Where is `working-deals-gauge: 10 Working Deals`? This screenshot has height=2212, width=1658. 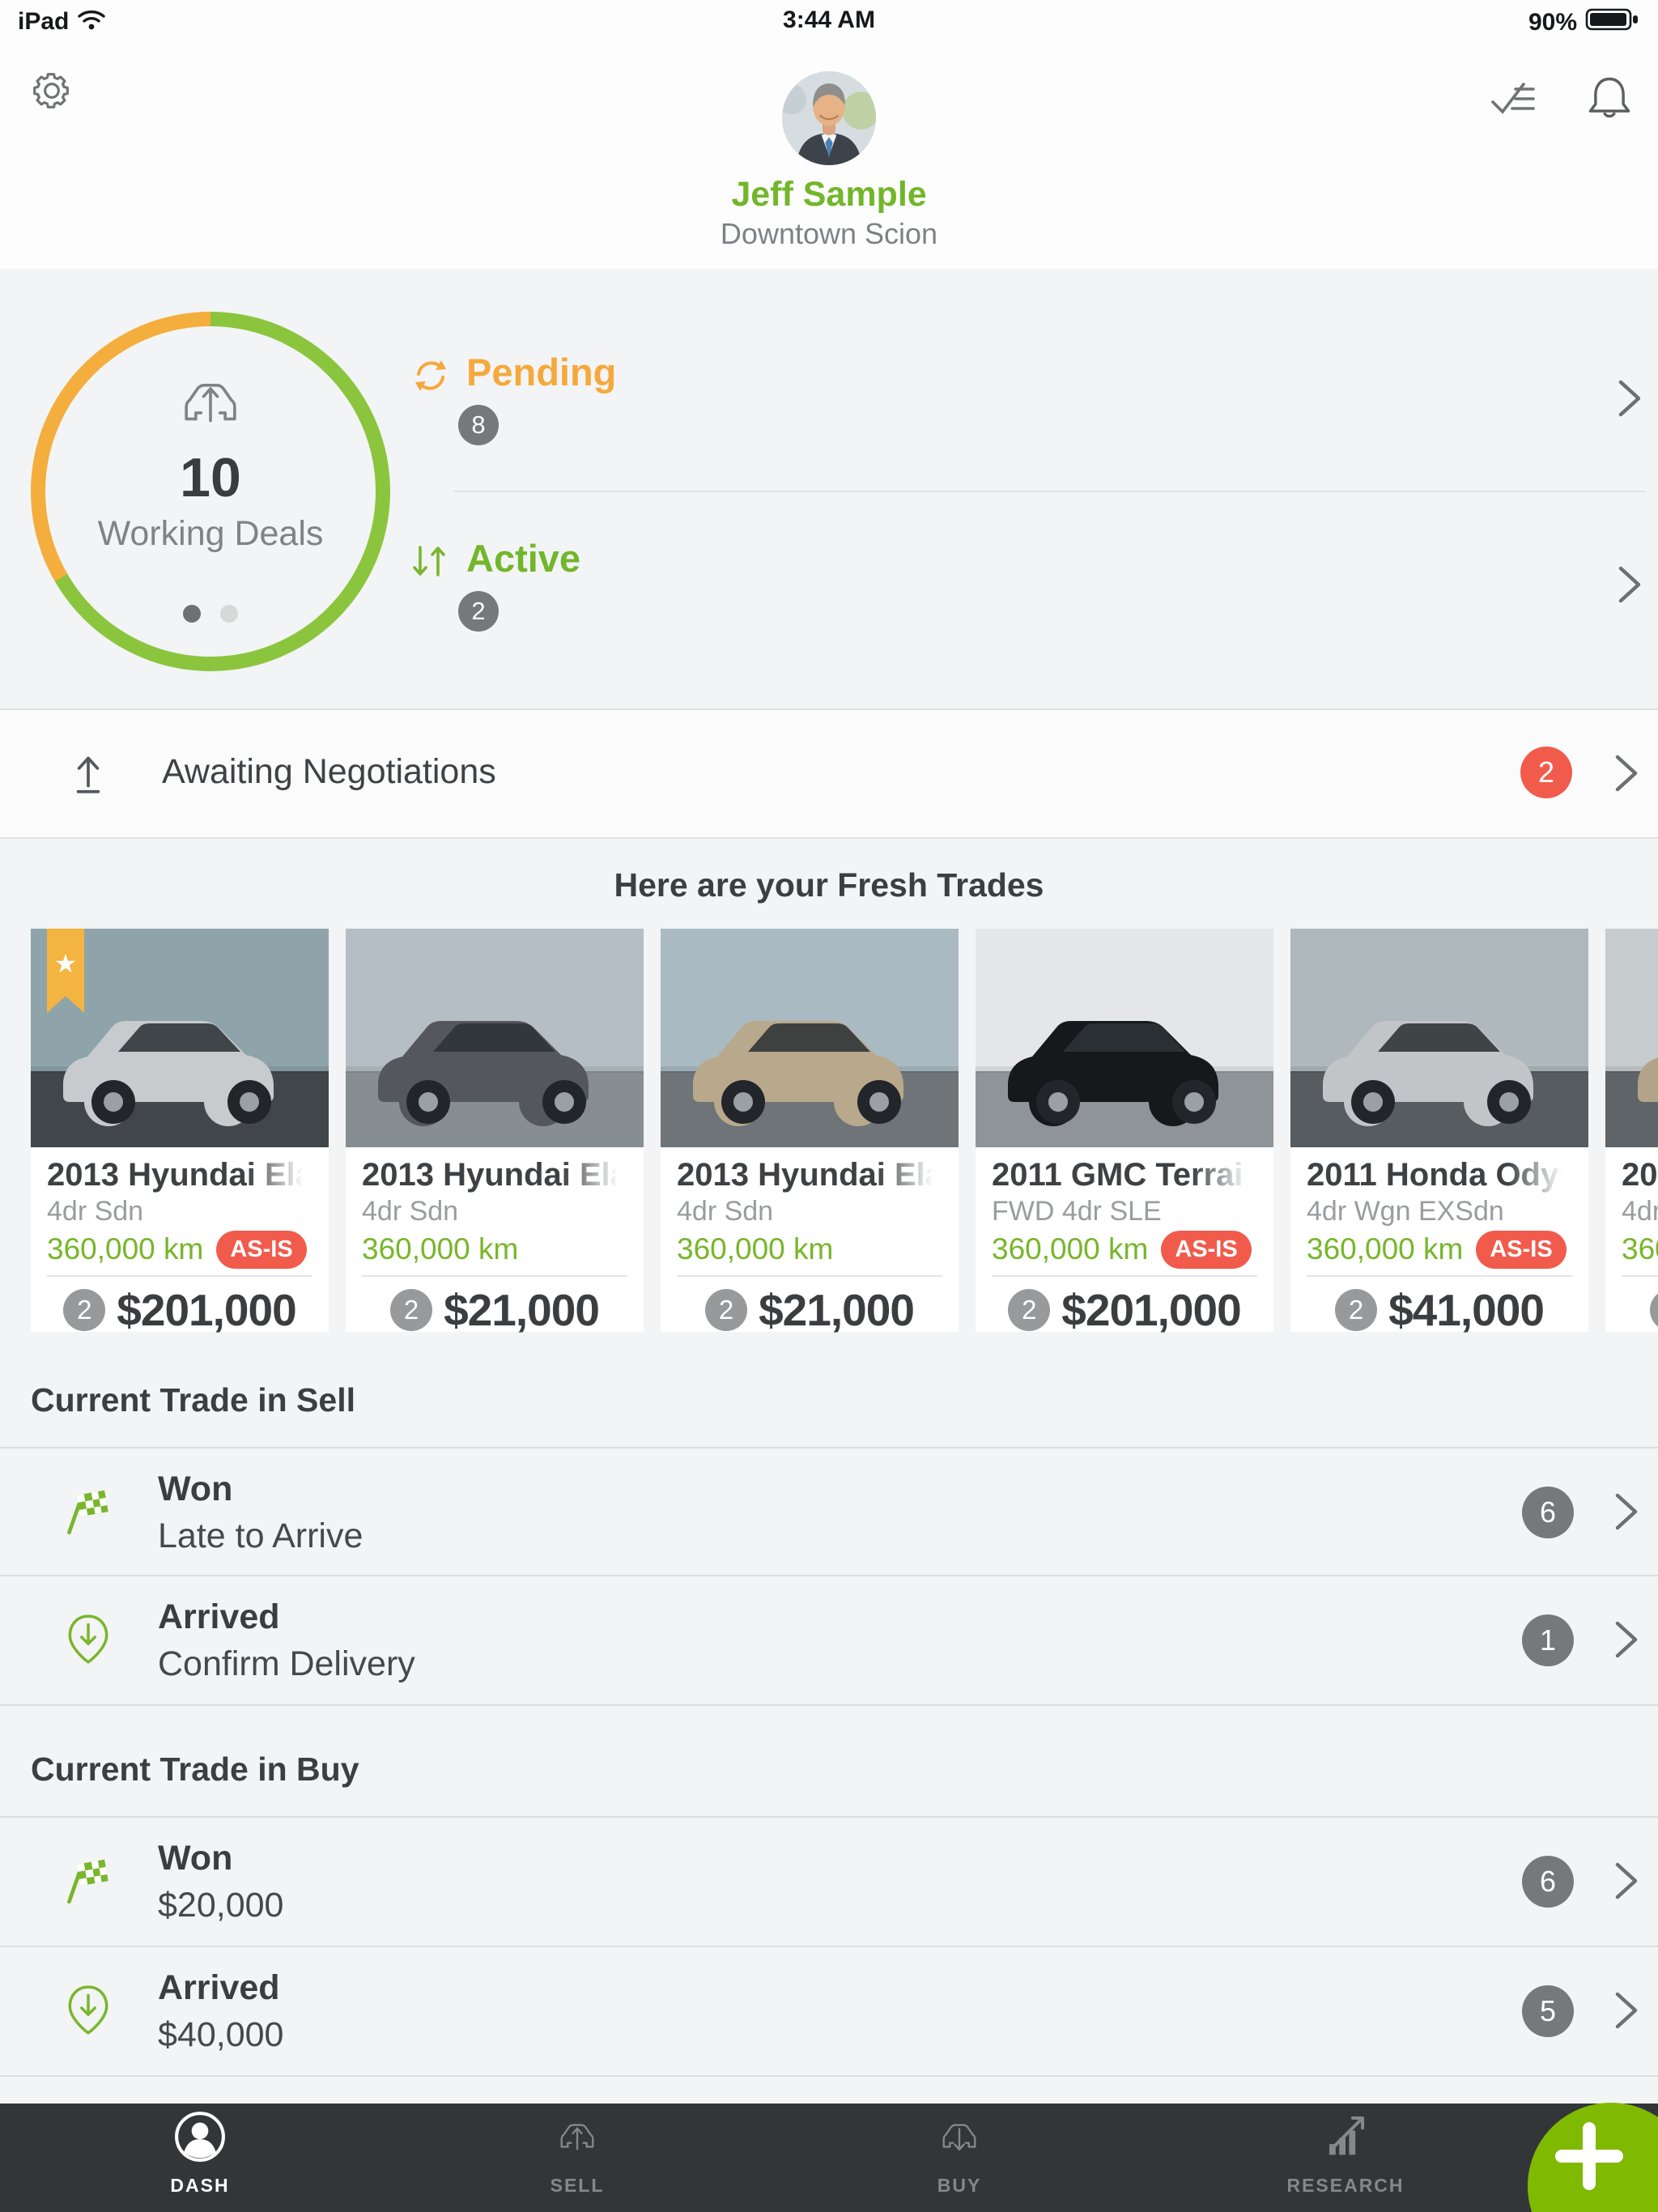
working-deals-gauge: 10 Working Deals is located at coordinates (210, 492).